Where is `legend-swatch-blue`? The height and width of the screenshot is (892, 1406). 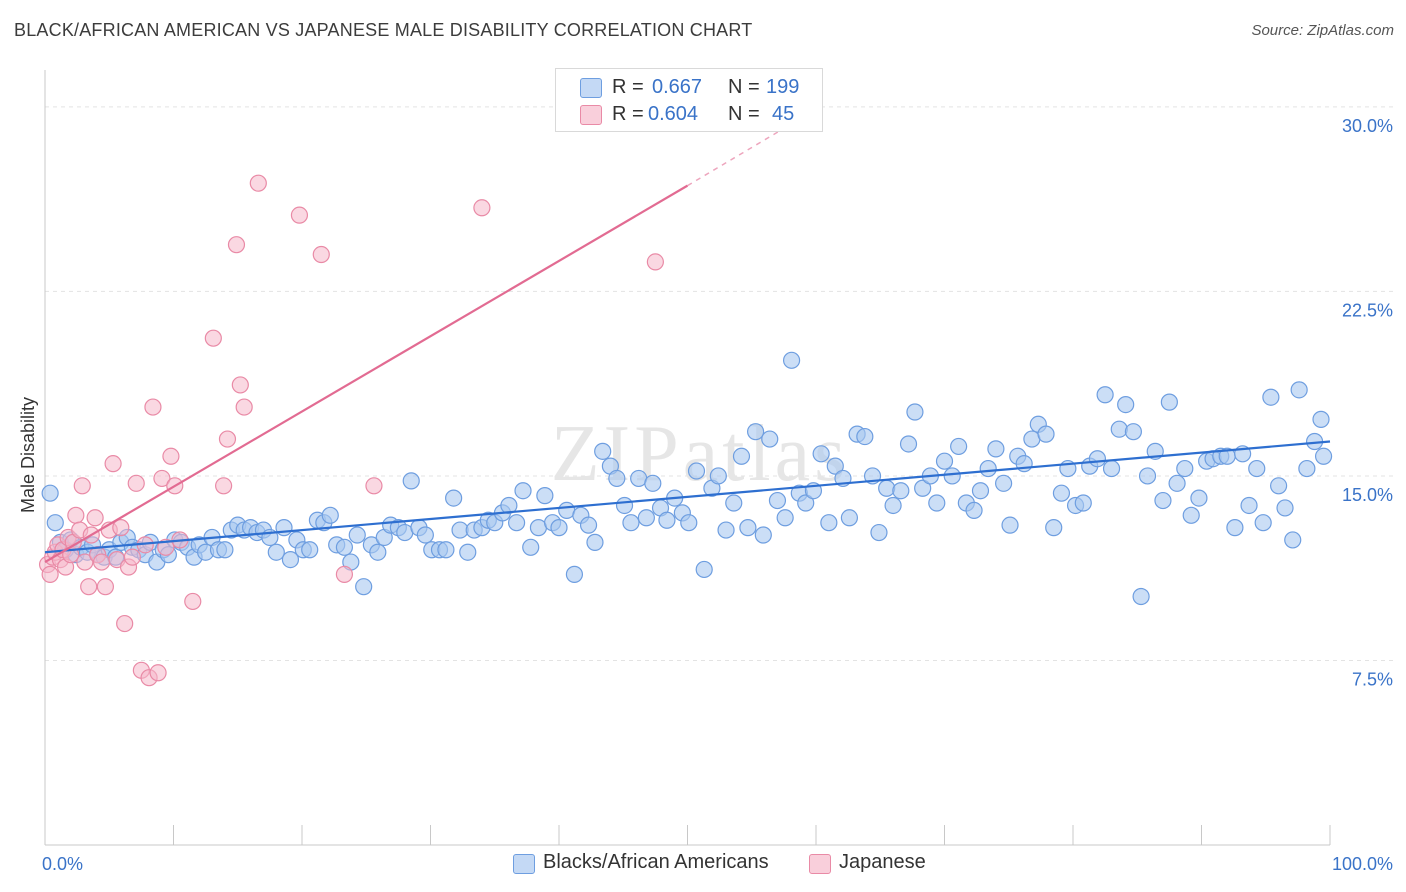
legend-swatch-blue is located at coordinates (591, 88).